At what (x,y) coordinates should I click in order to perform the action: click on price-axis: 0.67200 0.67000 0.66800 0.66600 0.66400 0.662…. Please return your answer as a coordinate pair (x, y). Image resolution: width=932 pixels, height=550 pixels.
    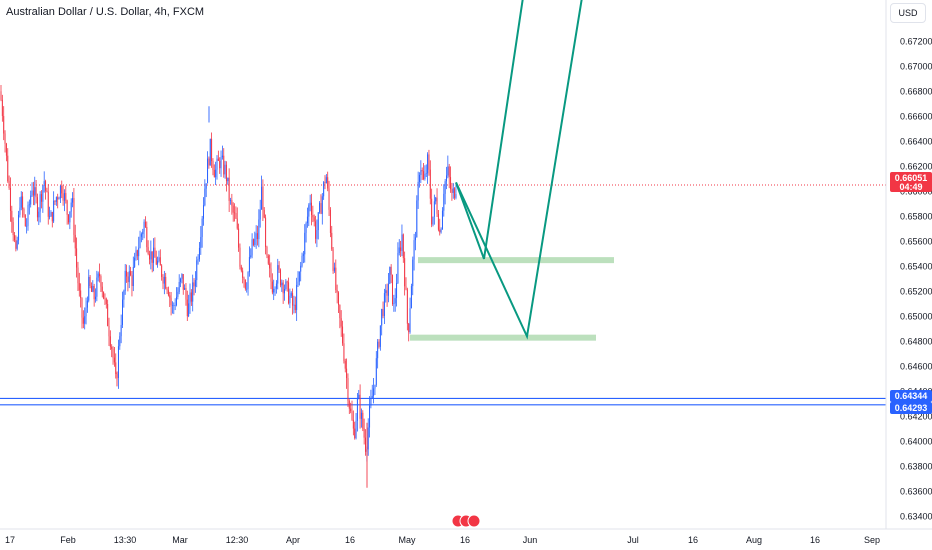
    Looking at the image, I should click on (908, 264).